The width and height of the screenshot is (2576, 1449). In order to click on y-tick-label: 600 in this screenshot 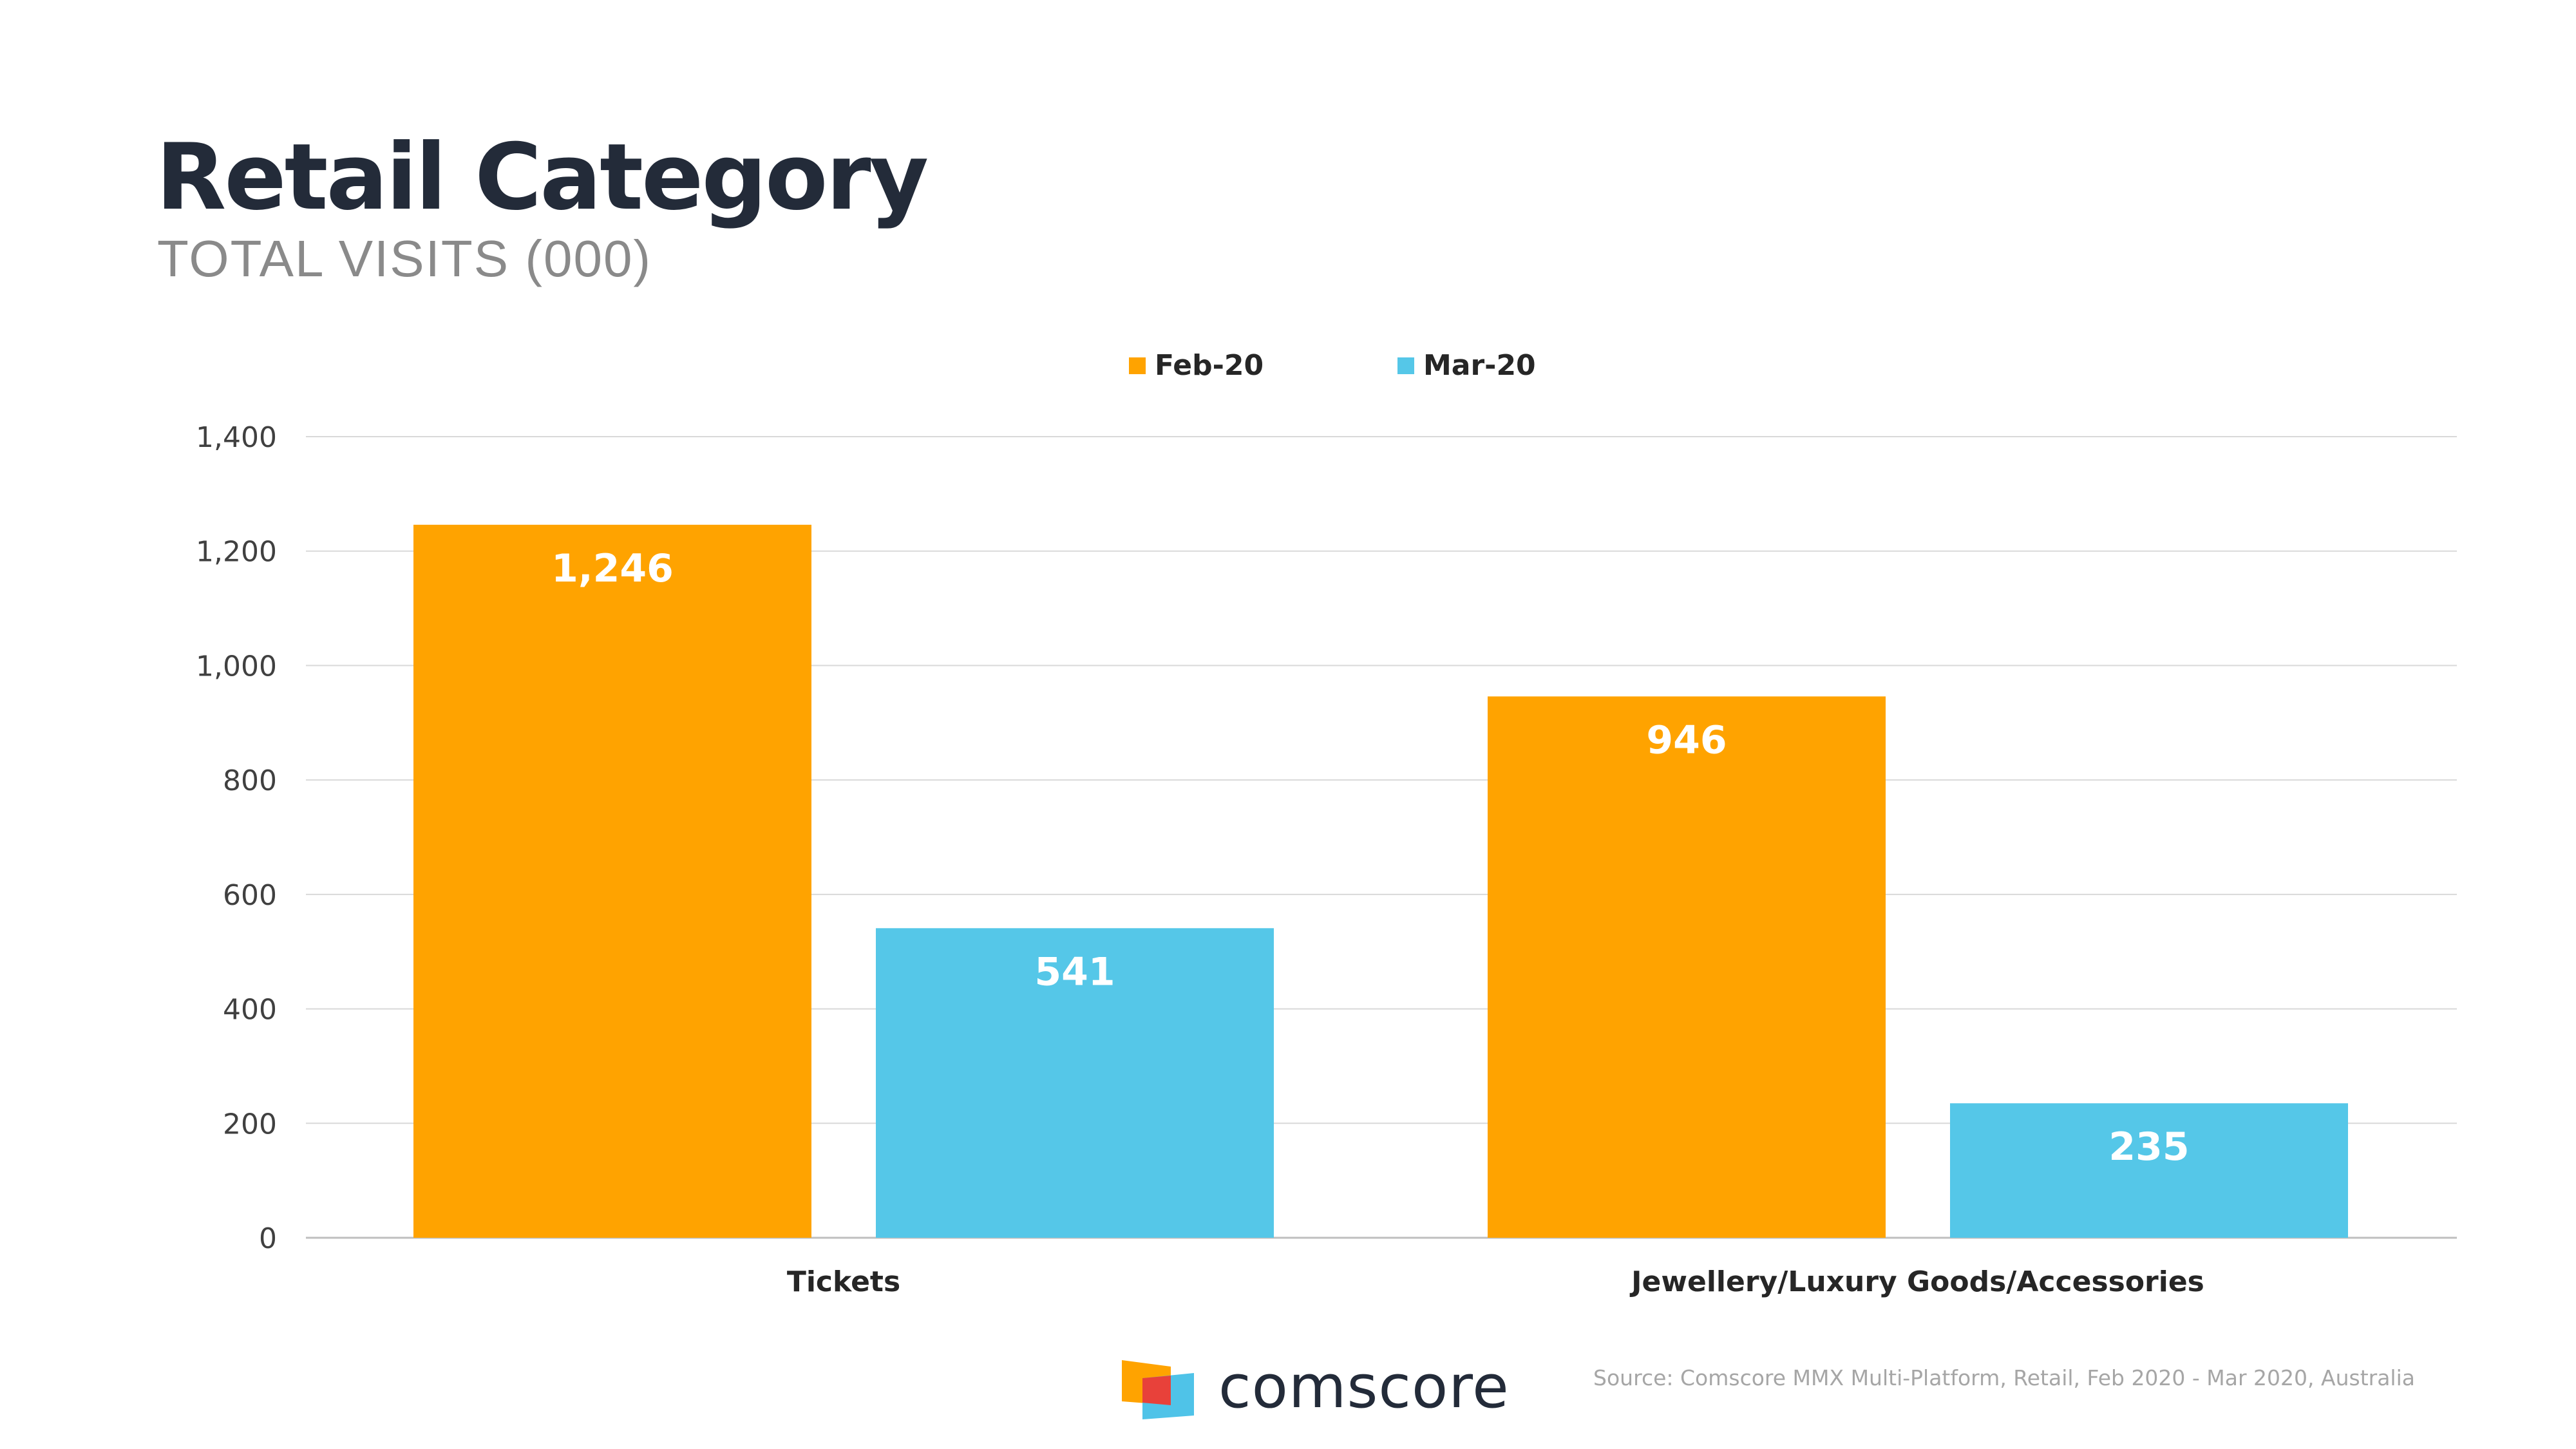, I will do `click(250, 895)`.